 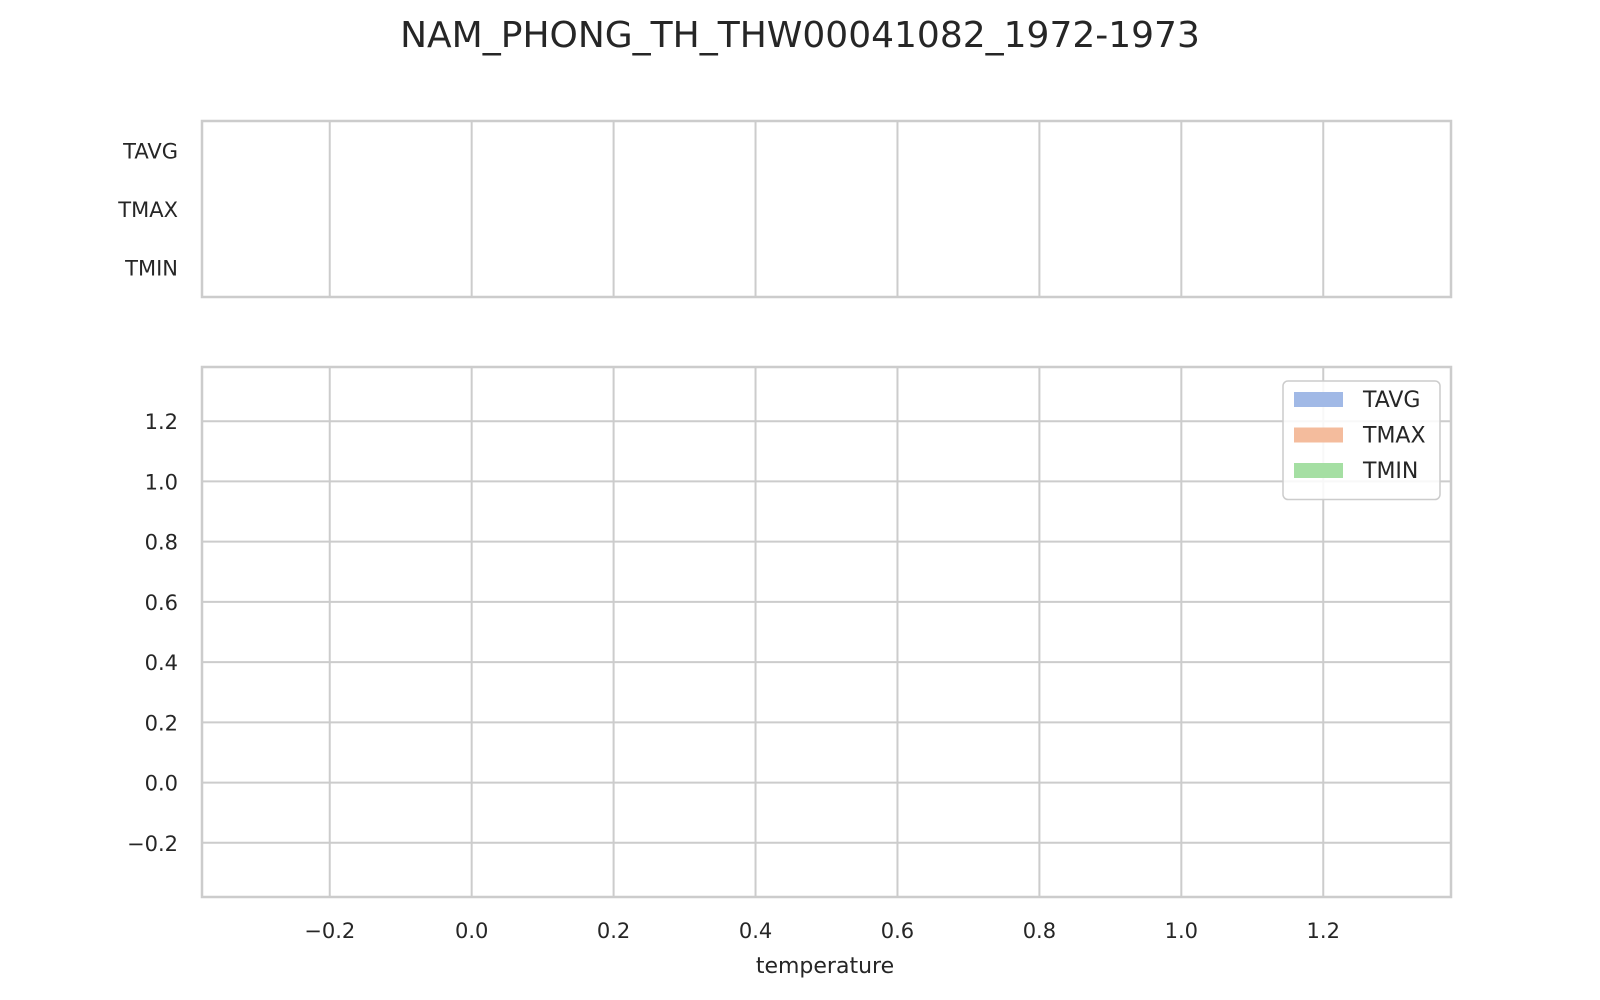 What do you see at coordinates (161, 603) in the screenshot?
I see `y-tick-label: 0.6` at bounding box center [161, 603].